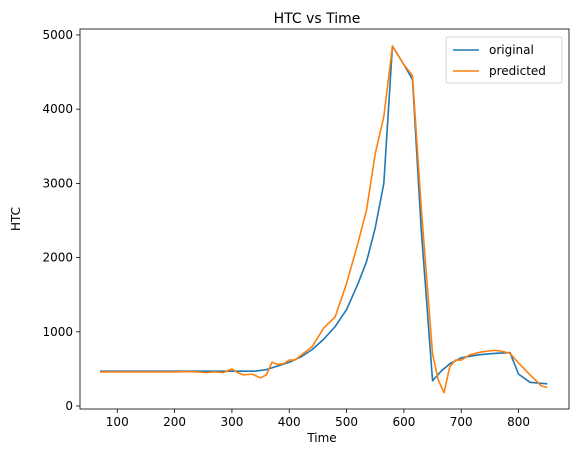  Describe the element at coordinates (517, 71) in the screenshot. I see `legend-label-predicted: predicted` at that location.